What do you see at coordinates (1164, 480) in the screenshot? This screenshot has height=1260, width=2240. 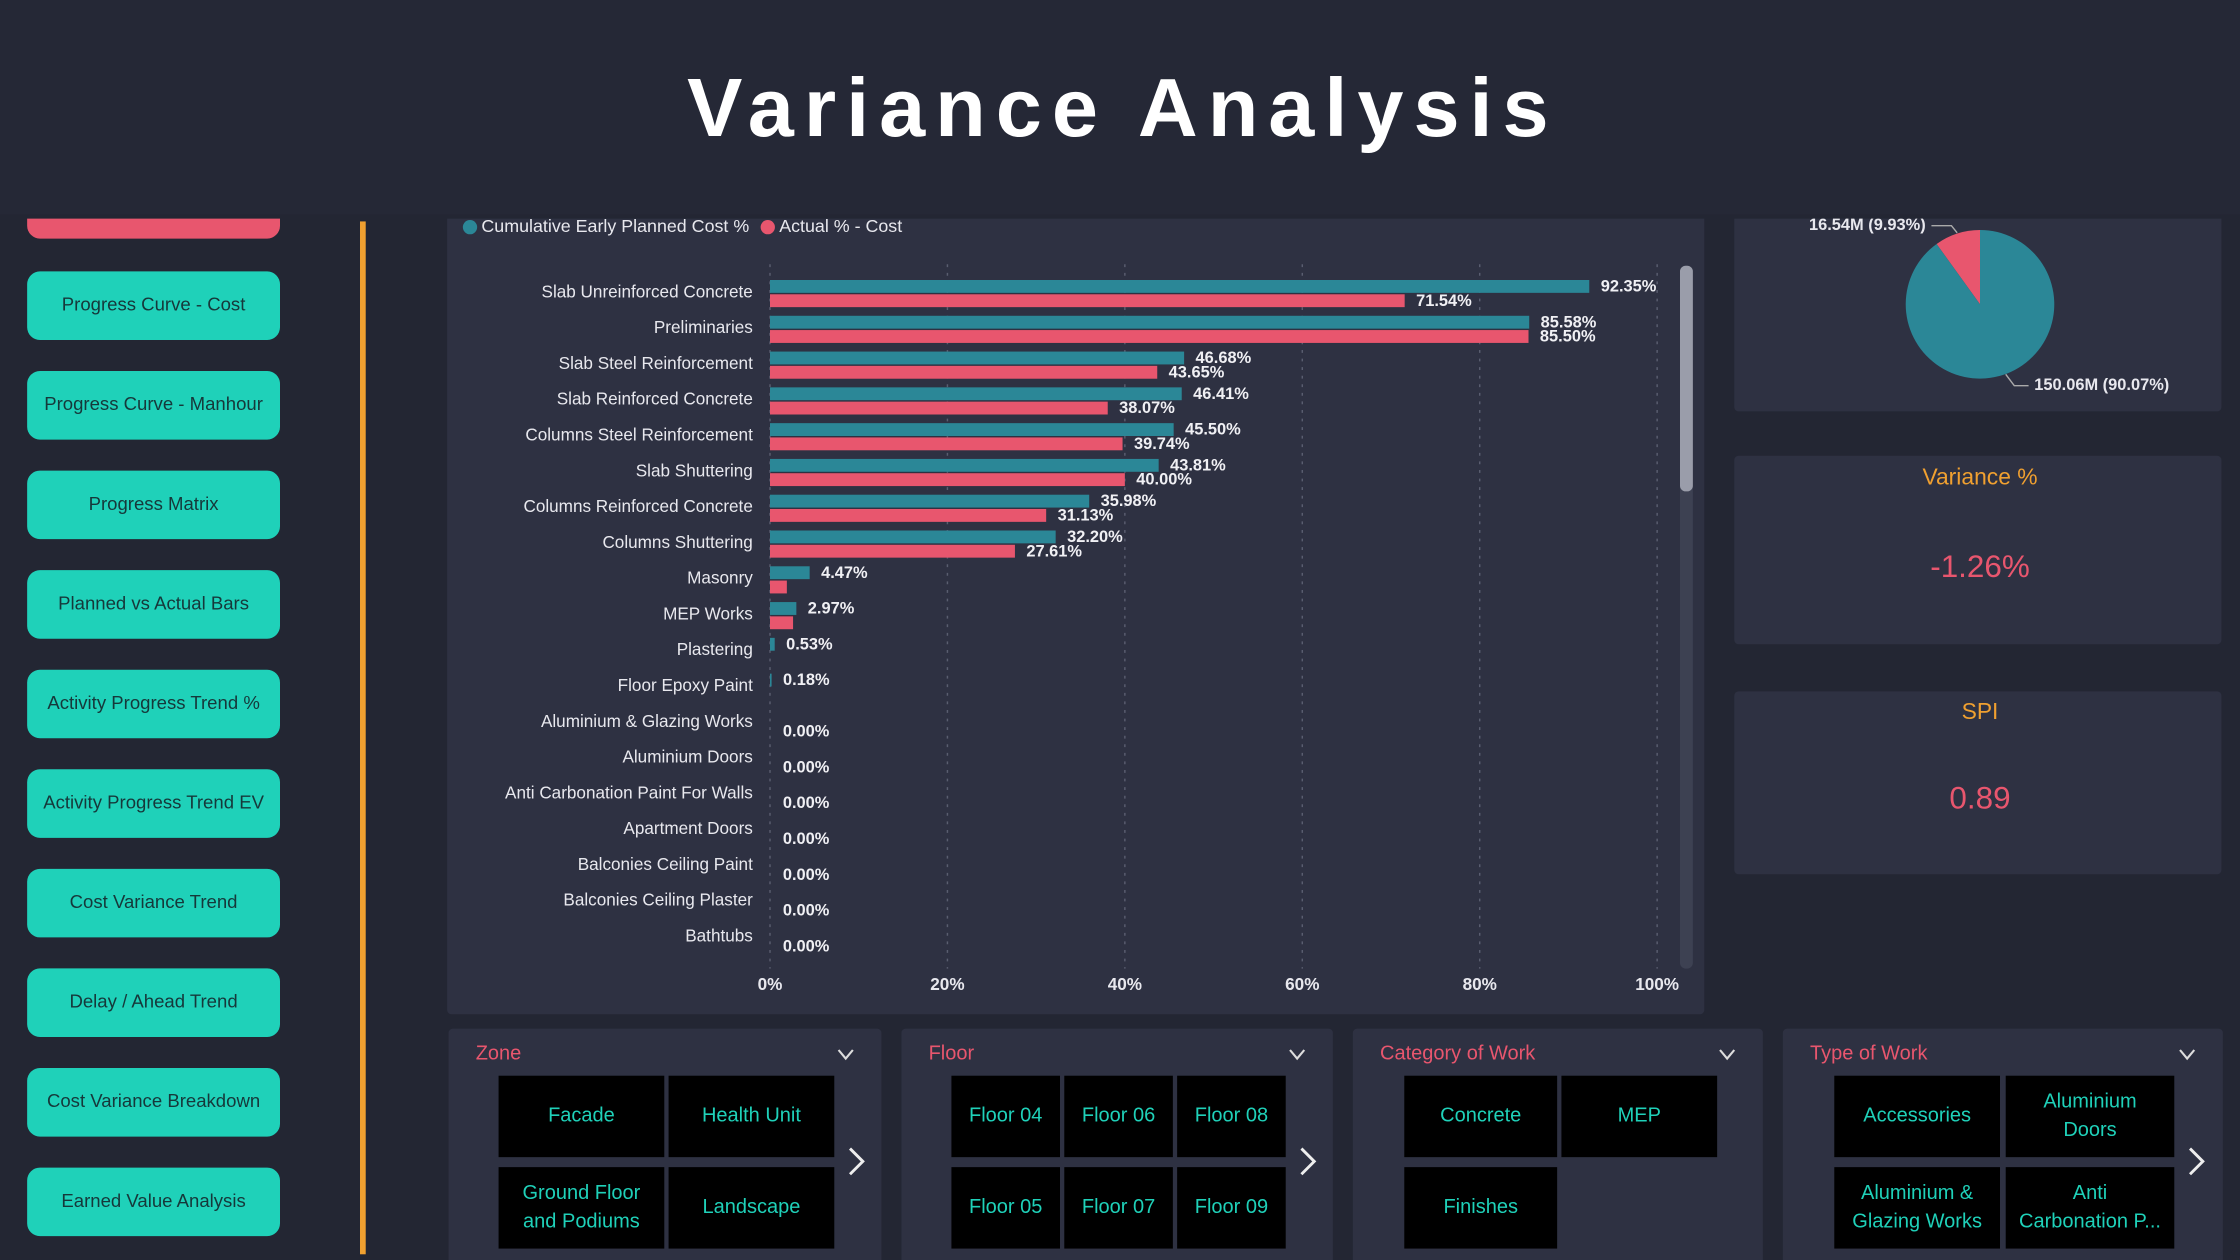 I see `data-label: 40.00%` at bounding box center [1164, 480].